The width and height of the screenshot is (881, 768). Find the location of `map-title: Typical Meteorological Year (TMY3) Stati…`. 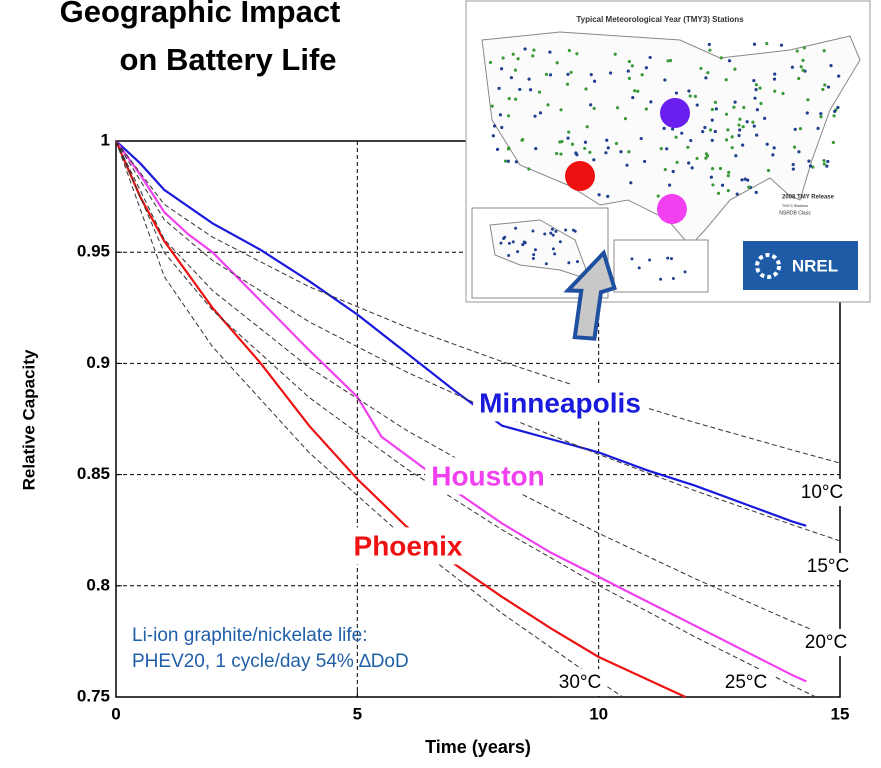

map-title: Typical Meteorological Year (TMY3) Stati… is located at coordinates (660, 19).